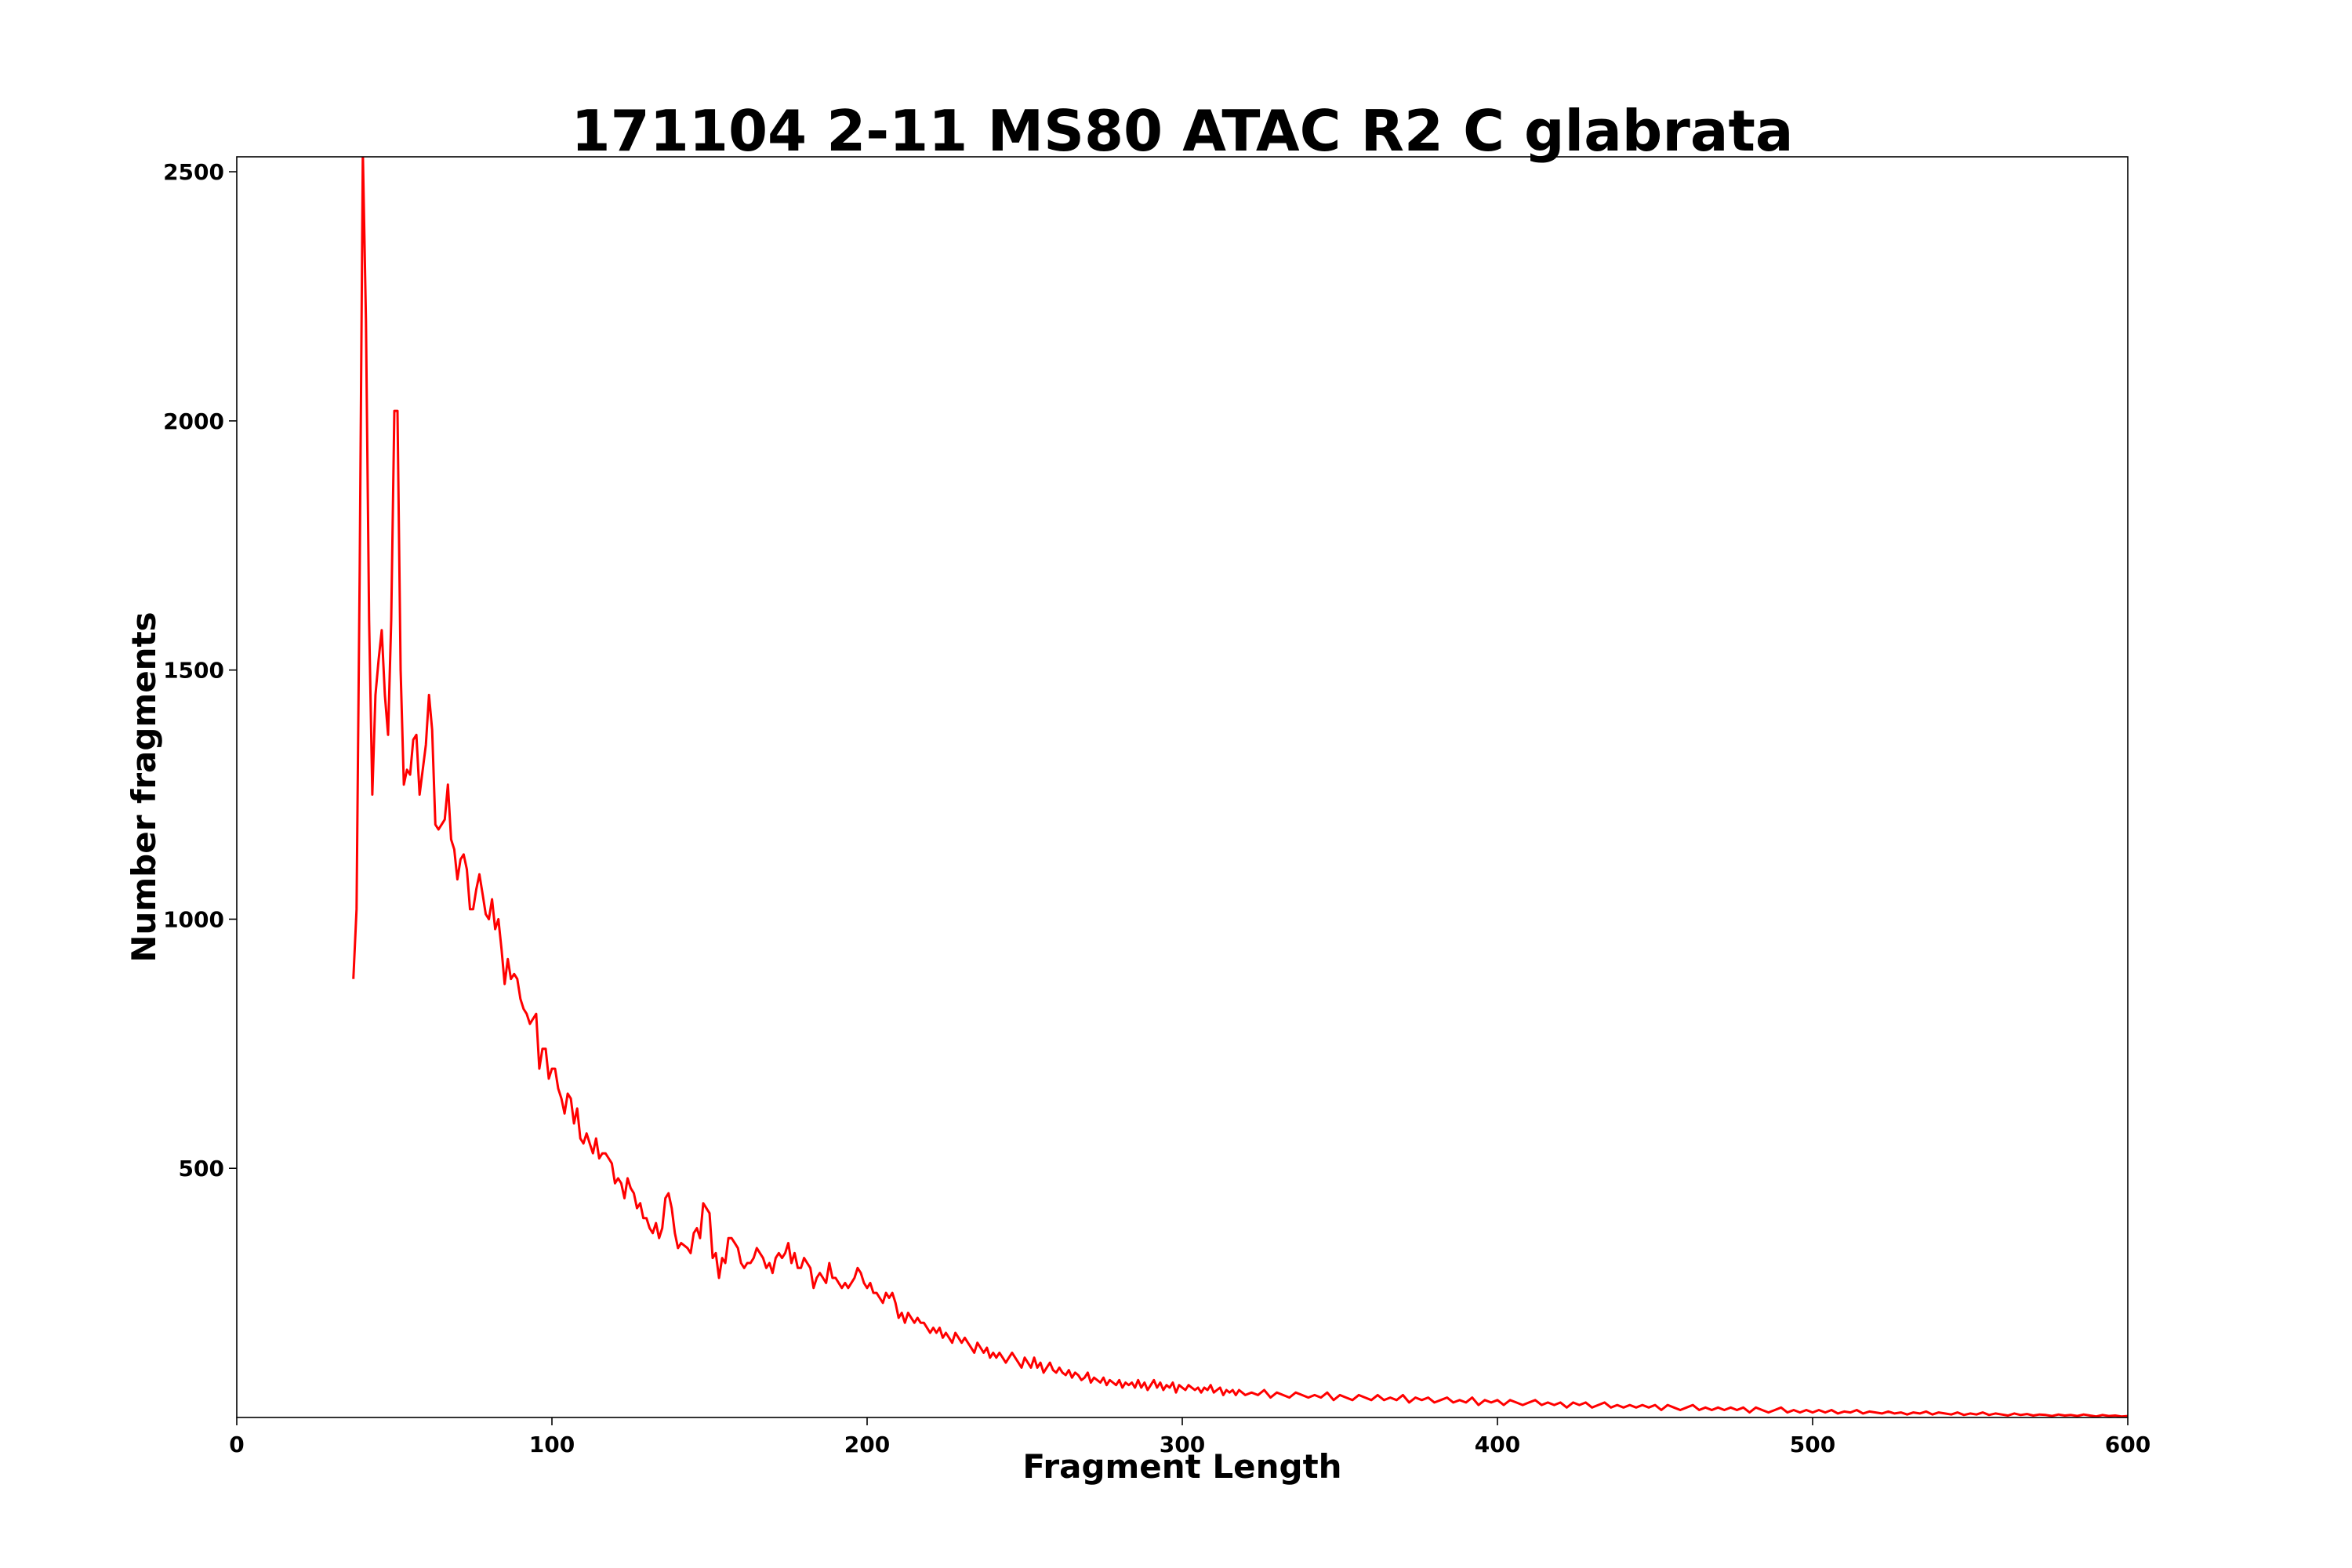 The image size is (2352, 1568). Describe the element at coordinates (867, 1444) in the screenshot. I see `x-tick-label: 200` at that location.